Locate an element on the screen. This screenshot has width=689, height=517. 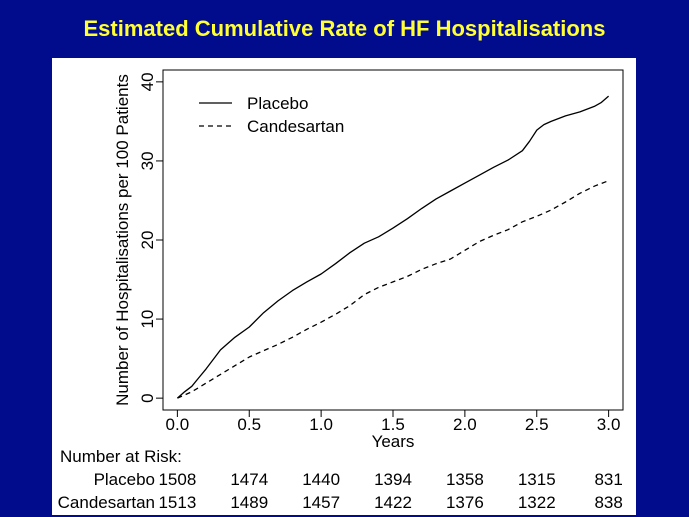
y-axis: 0 10 20 30 40 is located at coordinates (150, 237).